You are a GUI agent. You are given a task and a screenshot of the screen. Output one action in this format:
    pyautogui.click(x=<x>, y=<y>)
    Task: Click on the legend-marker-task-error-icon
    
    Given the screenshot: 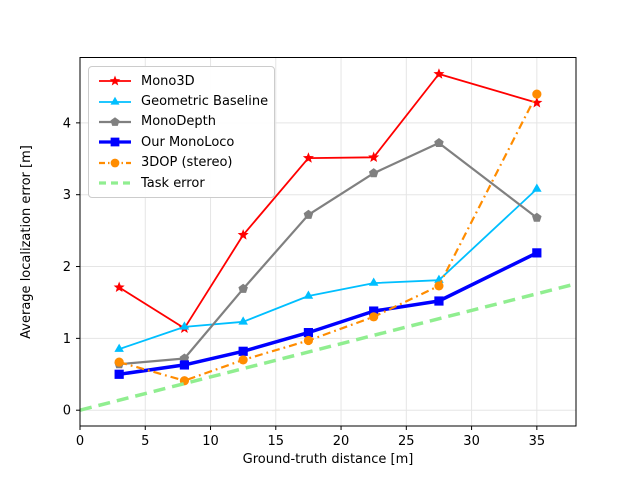 What is the action you would take?
    pyautogui.click(x=115, y=183)
    